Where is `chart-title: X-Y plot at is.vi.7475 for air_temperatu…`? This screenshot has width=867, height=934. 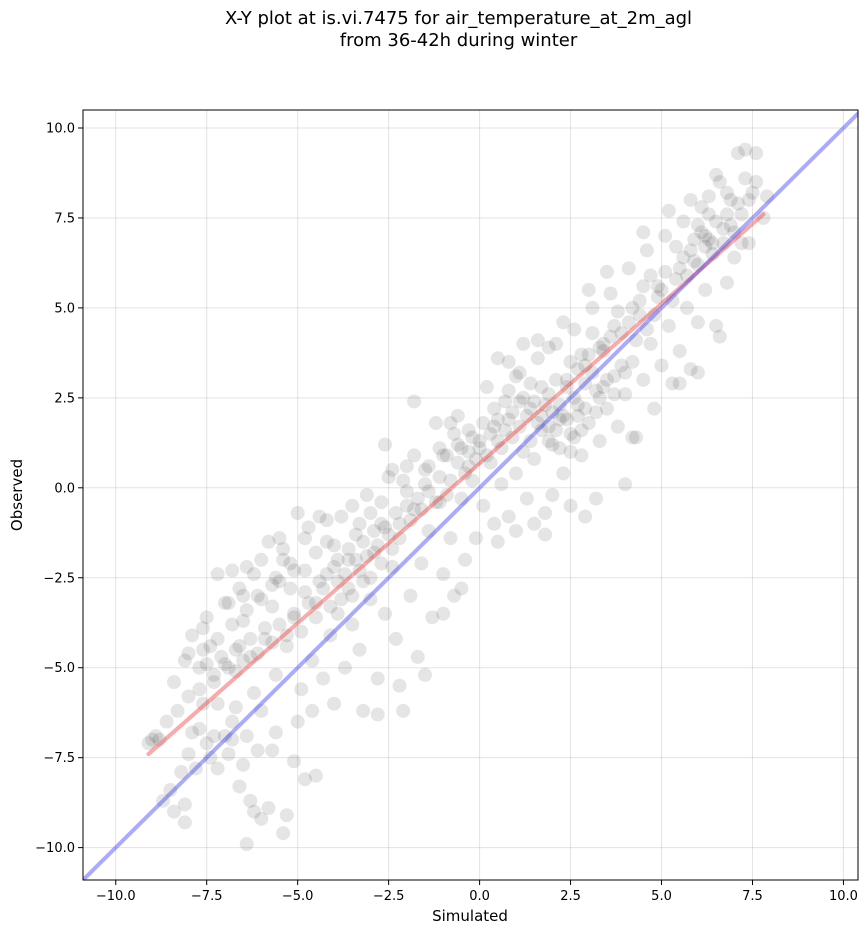
chart-title: X-Y plot at is.vi.7475 for air_temperatu… is located at coordinates (433, 30).